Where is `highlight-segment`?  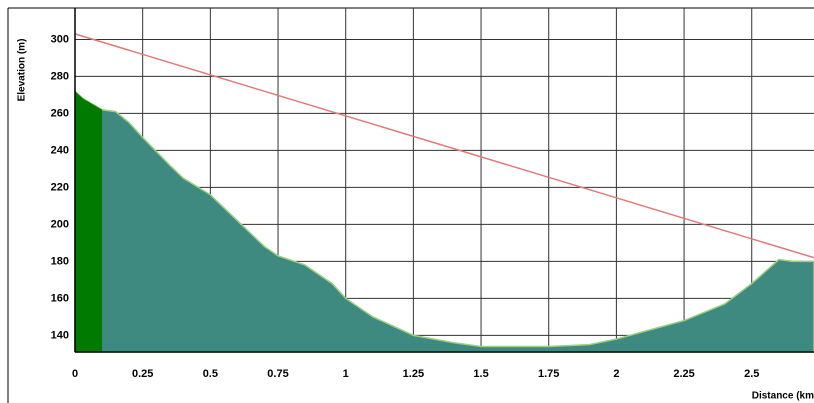
highlight-segment is located at coordinates (89, 221).